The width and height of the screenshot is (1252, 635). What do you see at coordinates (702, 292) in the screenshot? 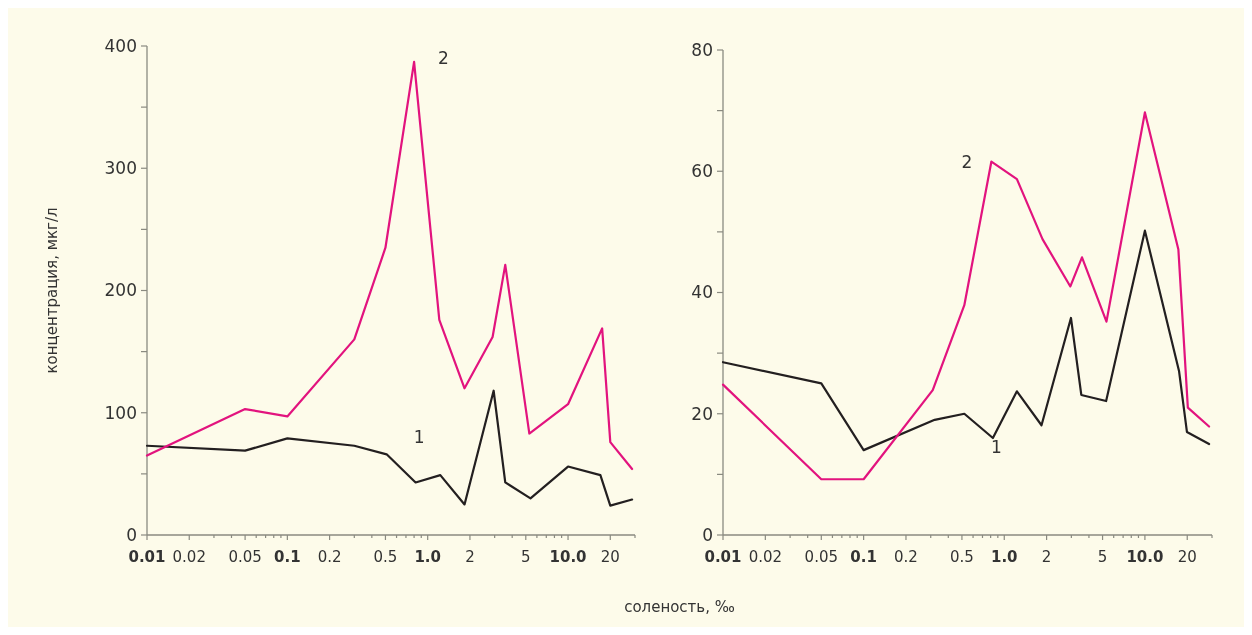
I see `y-tick-label: 40` at bounding box center [702, 292].